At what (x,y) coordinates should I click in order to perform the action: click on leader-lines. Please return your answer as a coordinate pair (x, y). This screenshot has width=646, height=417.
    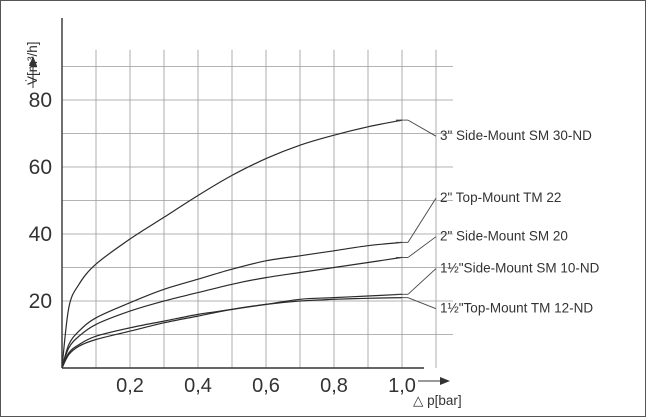
    Looking at the image, I should click on (416, 214).